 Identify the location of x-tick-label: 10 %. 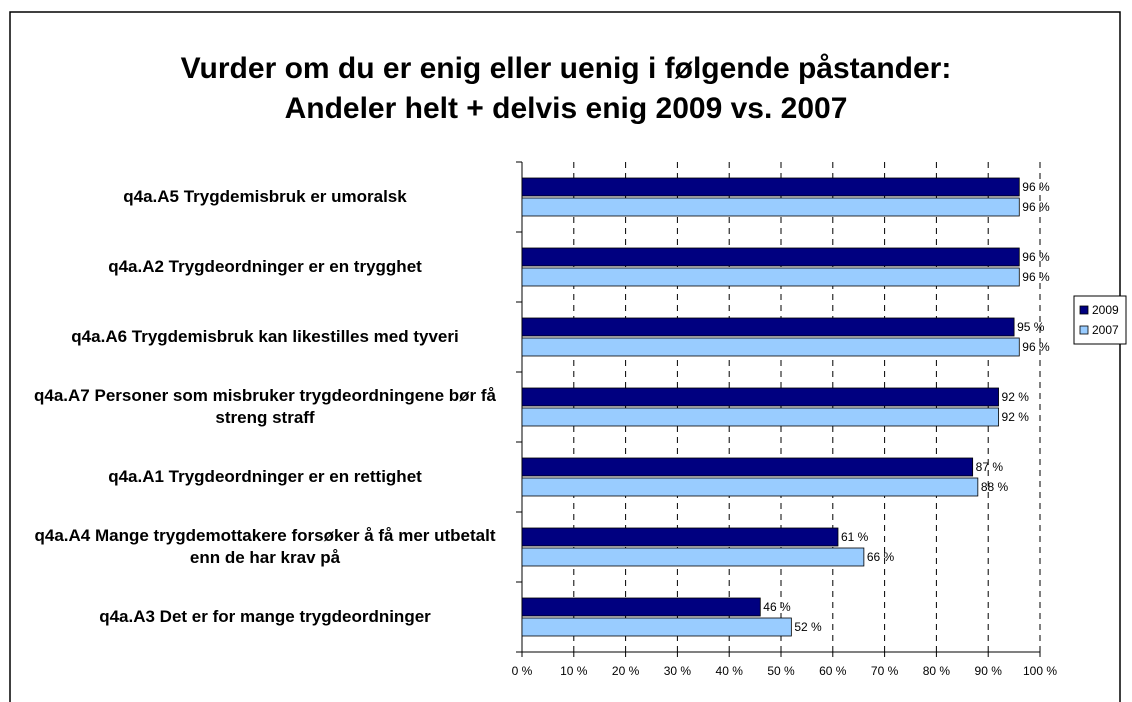
(574, 671).